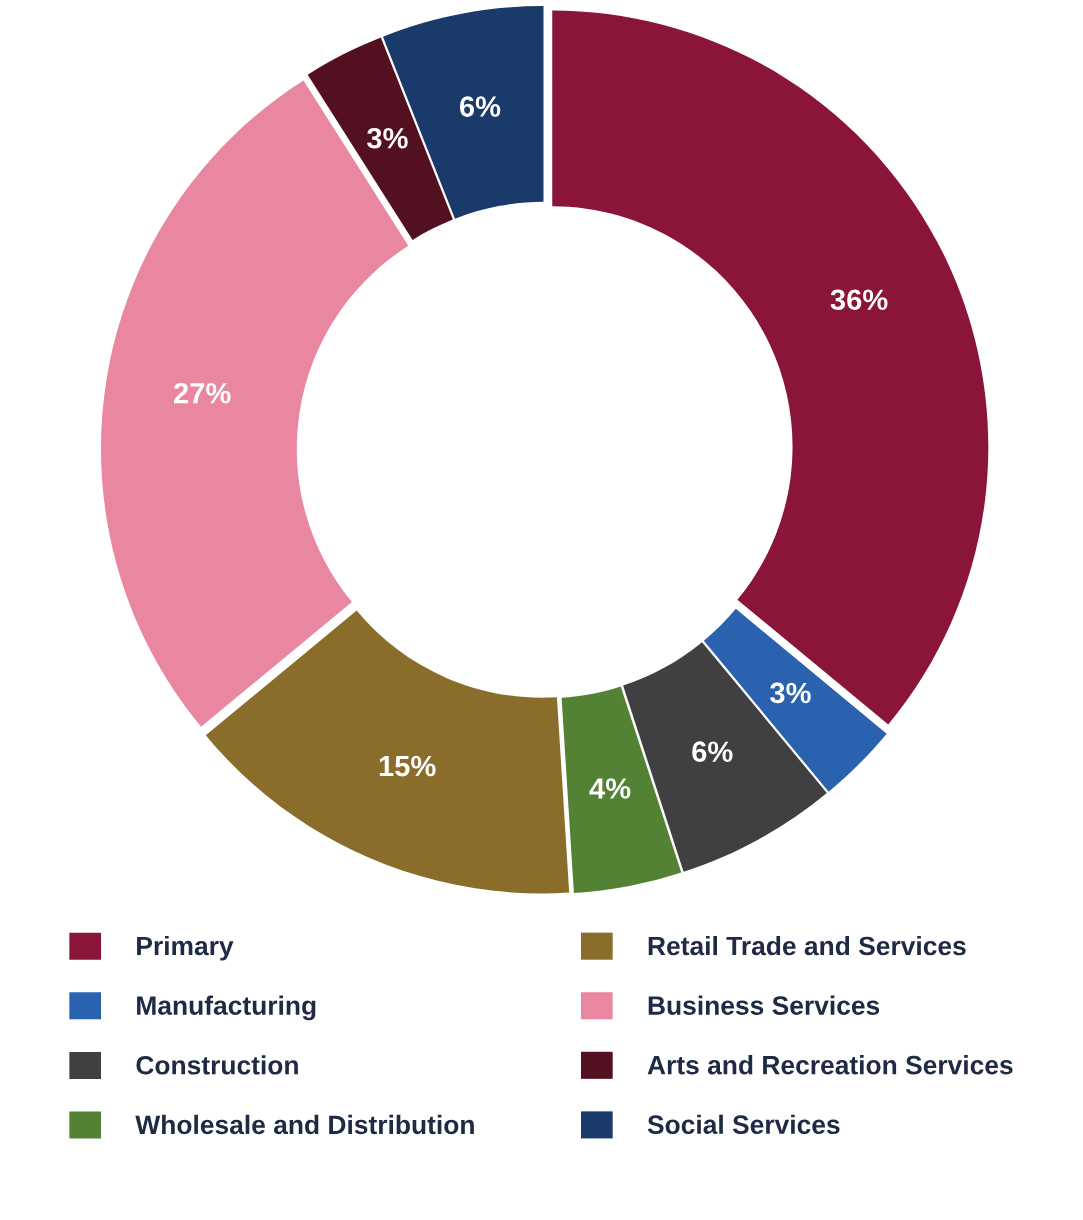 This screenshot has height=1220, width=1083. Describe the element at coordinates (217, 1065) in the screenshot. I see `legend-label: Construction` at that location.